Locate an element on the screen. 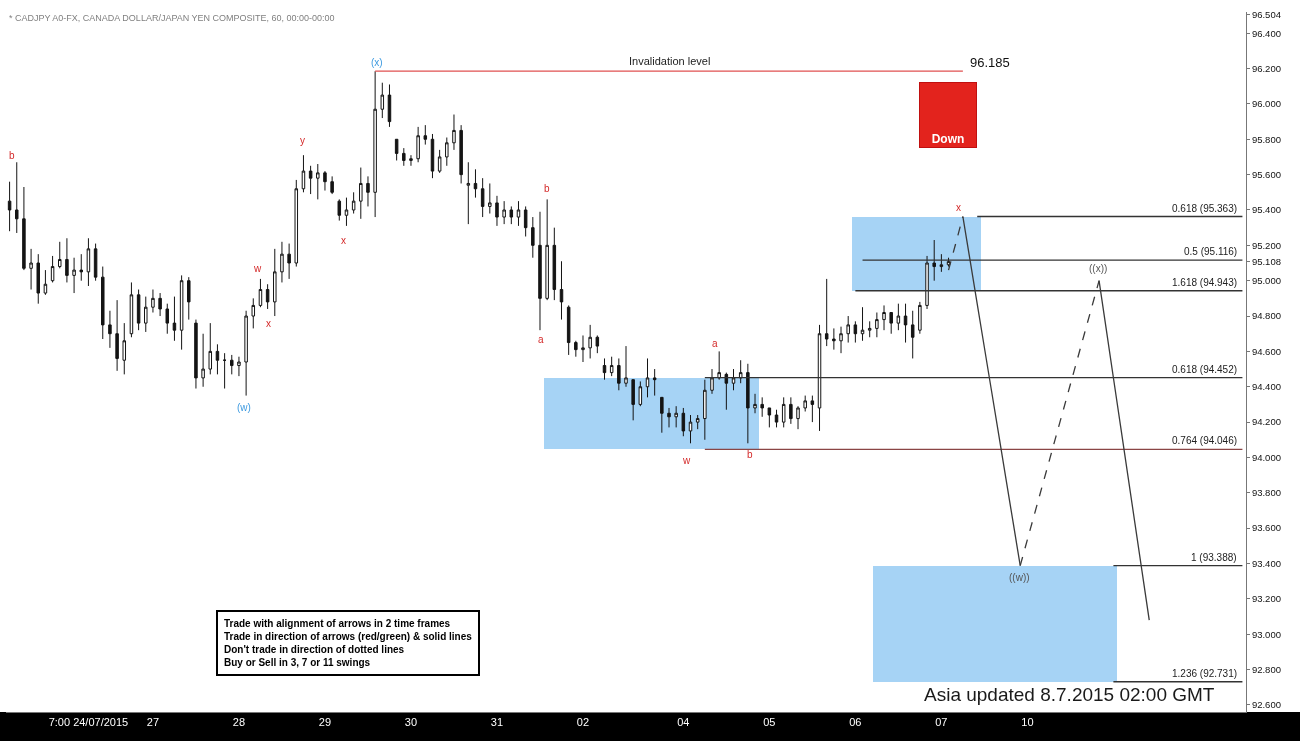 The height and width of the screenshot is (741, 1300). series-label: 0.618 (94.452) is located at coordinates (1205, 369).